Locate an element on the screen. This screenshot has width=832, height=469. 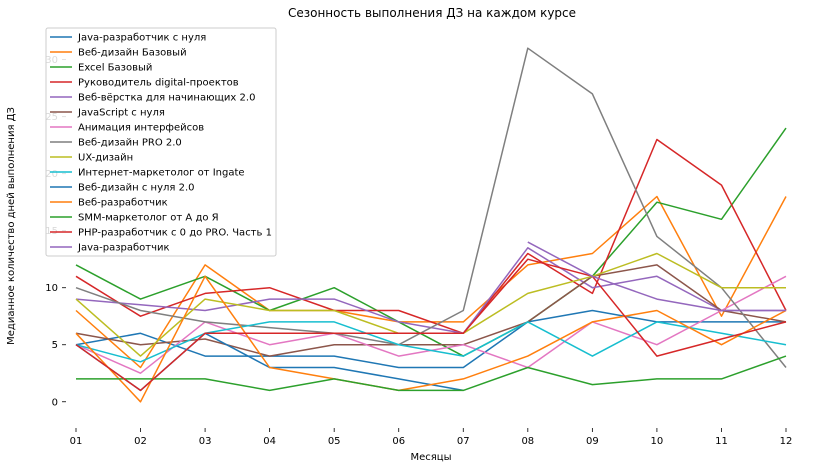
x-tick-label: 04 is located at coordinates (269, 441).